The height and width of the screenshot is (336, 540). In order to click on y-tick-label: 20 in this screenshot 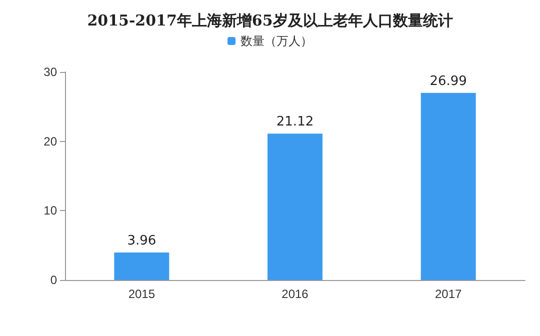, I will do `click(51, 141)`.